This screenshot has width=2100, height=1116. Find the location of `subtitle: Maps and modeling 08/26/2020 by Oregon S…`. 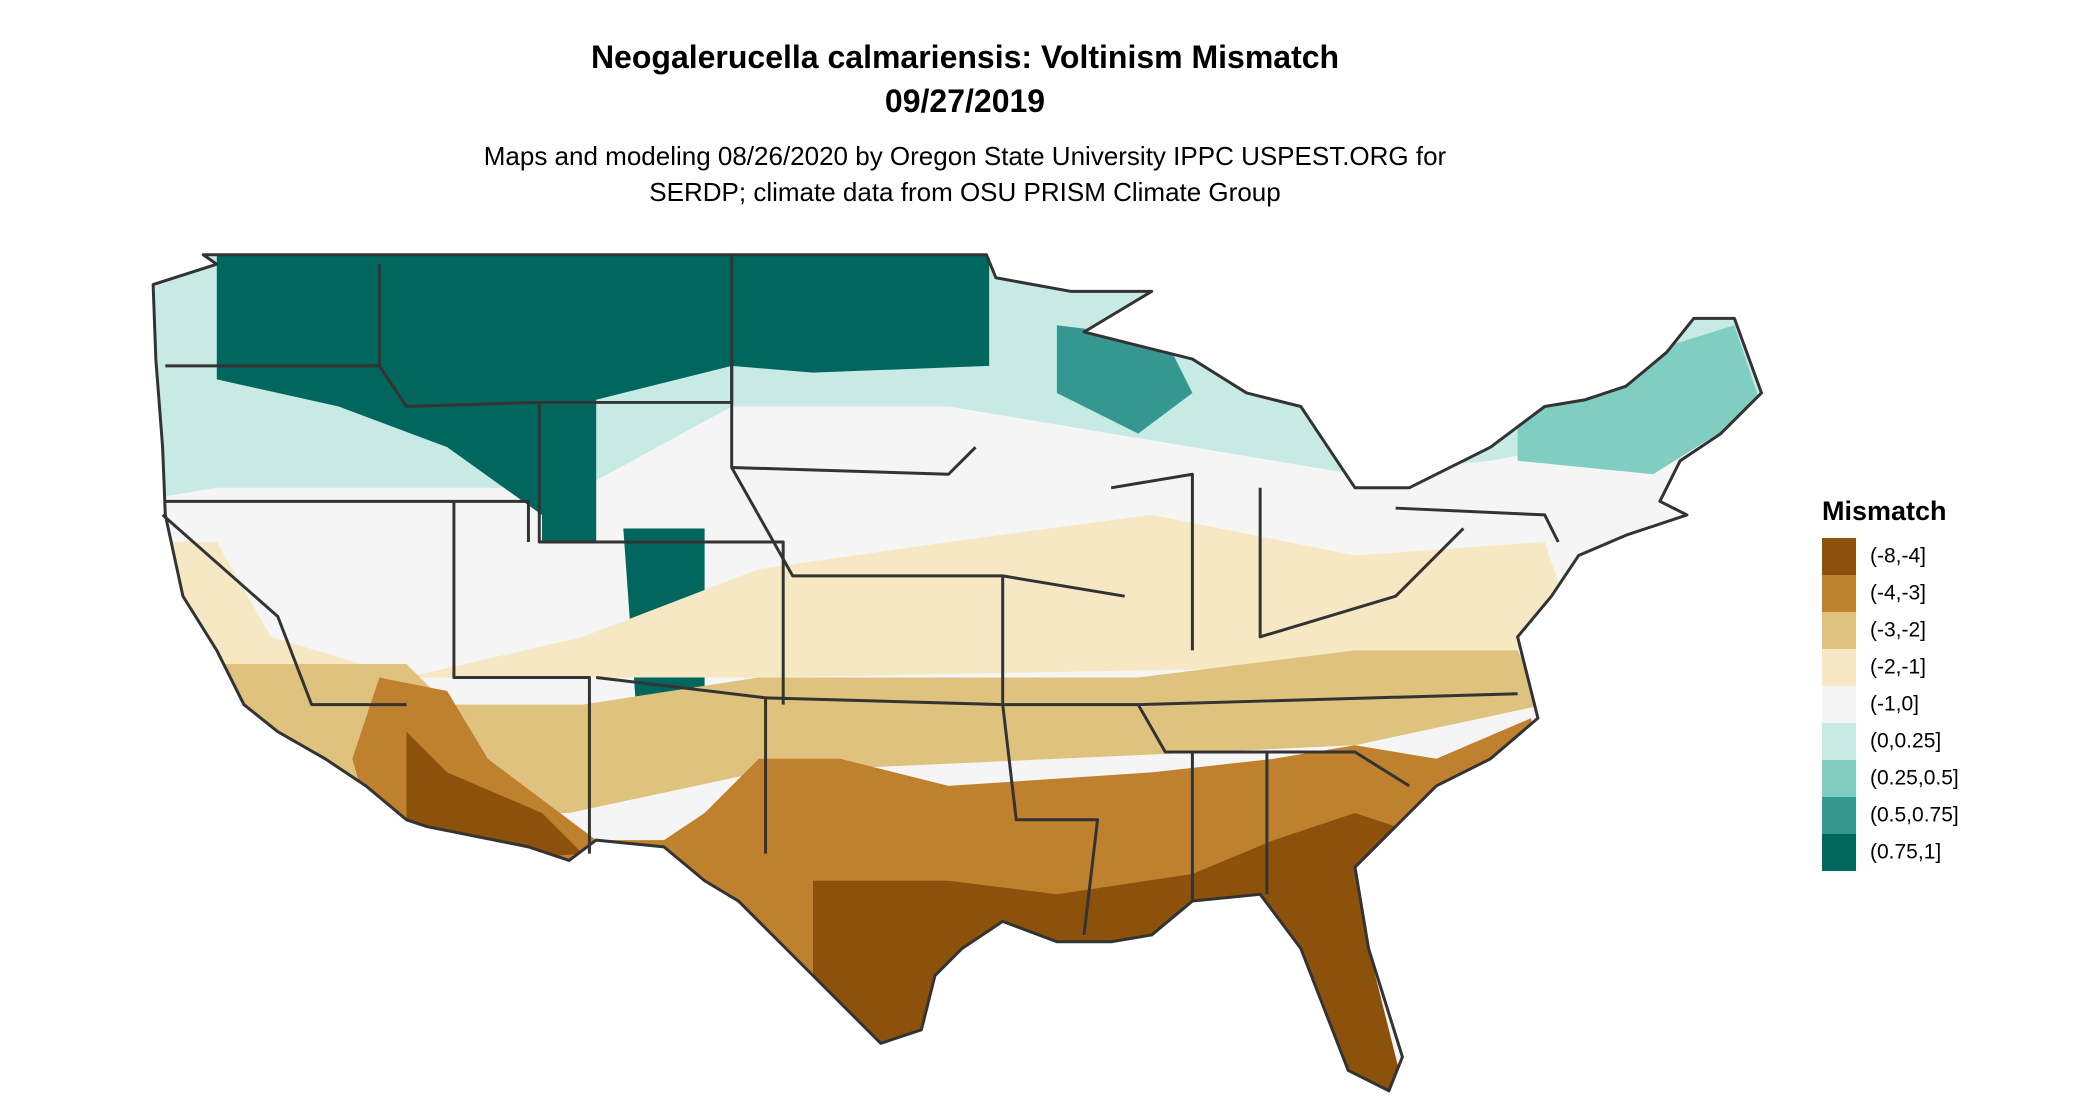

subtitle: Maps and modeling 08/26/2020 by Oregon S… is located at coordinates (965, 156).